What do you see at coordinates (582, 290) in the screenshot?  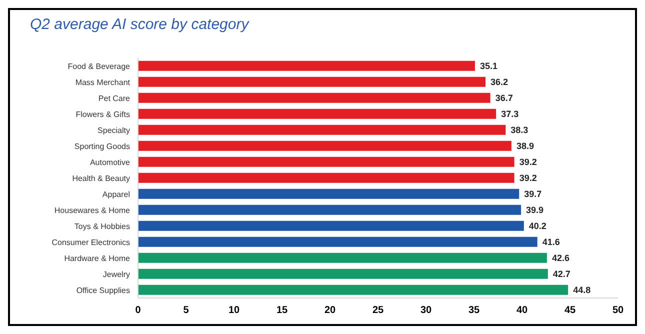 I see `data-label: 44.8` at bounding box center [582, 290].